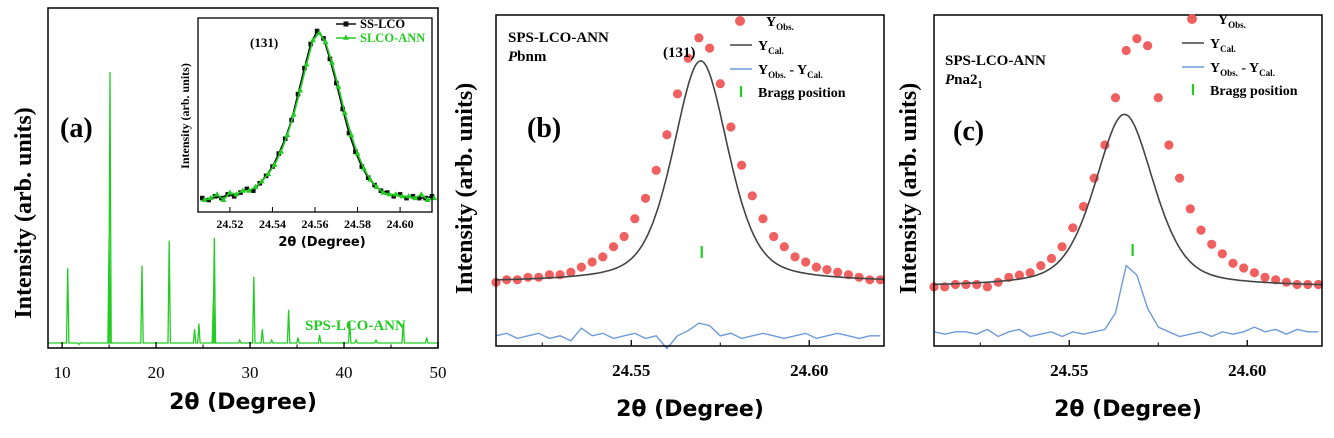  Describe the element at coordinates (679, 53) in the screenshot. I see `peak-annotation: (131)` at that location.